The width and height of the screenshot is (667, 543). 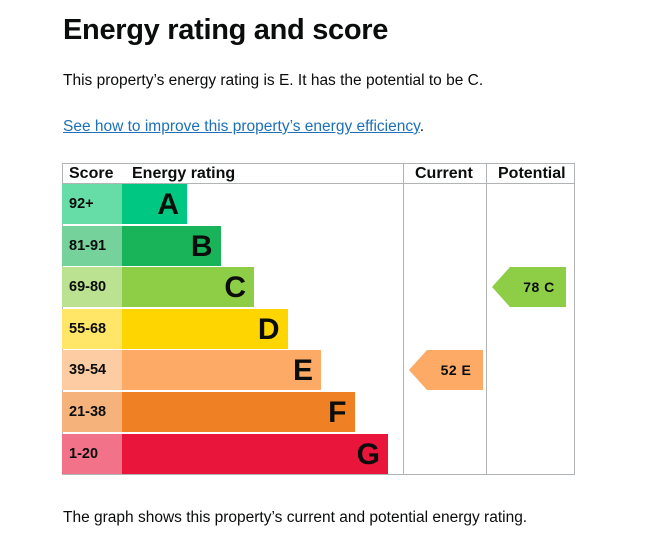 What do you see at coordinates (92, 328) in the screenshot?
I see `score-range-d: 55-68` at bounding box center [92, 328].